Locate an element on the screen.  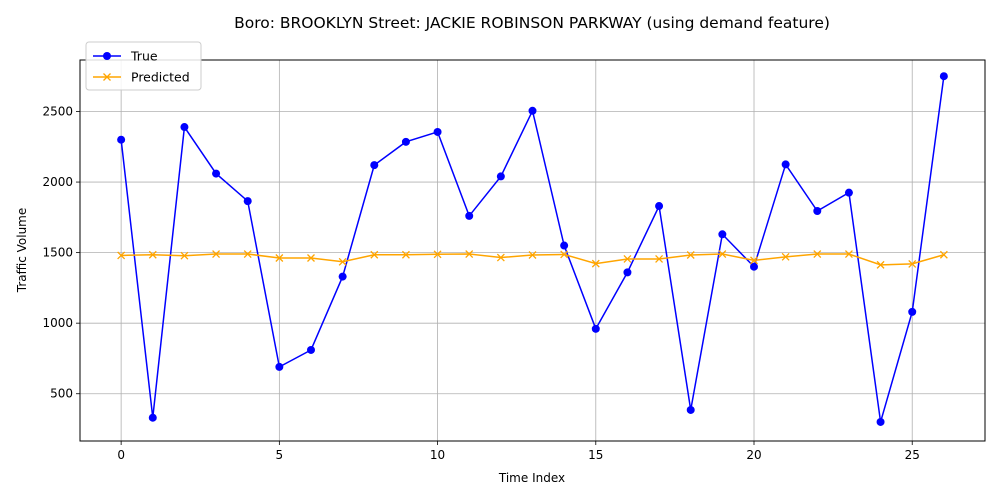
x-tick-label: 25 is located at coordinates (912, 455).